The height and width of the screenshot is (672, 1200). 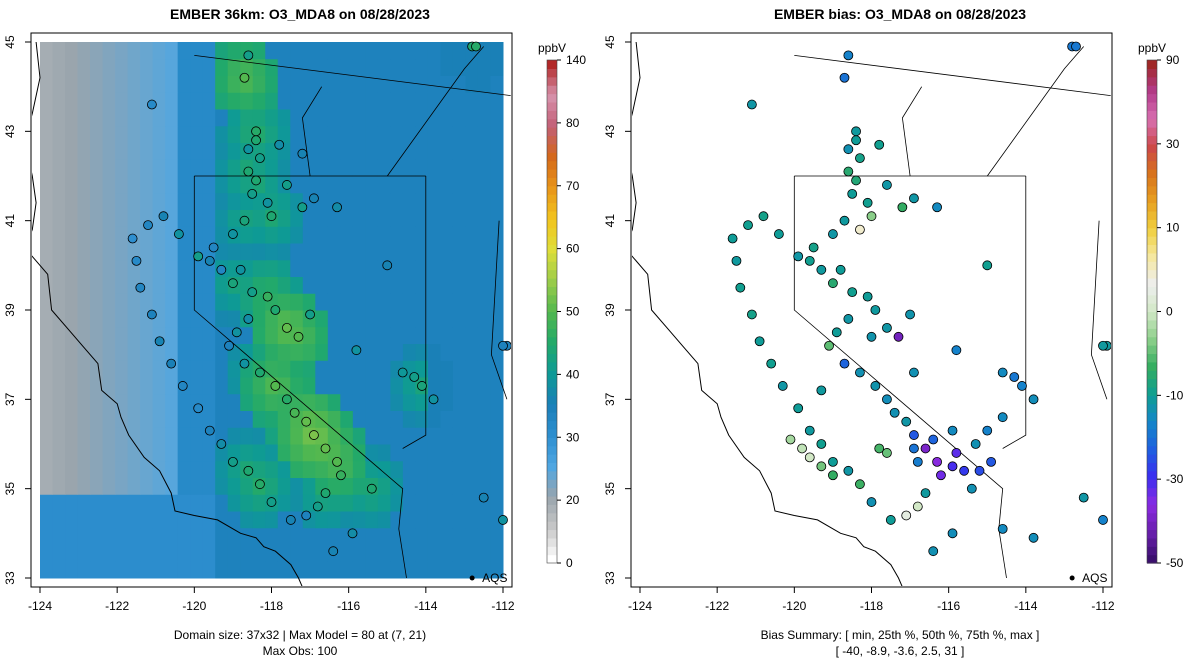 I want to click on y-tick-label: 43, so click(x=10, y=131).